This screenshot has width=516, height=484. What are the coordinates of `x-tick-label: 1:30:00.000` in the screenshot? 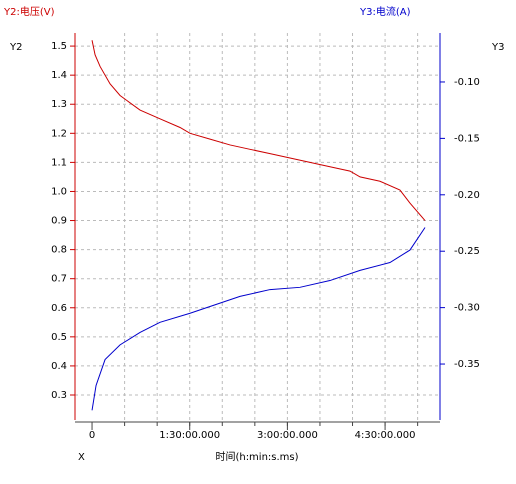 It's located at (189, 435).